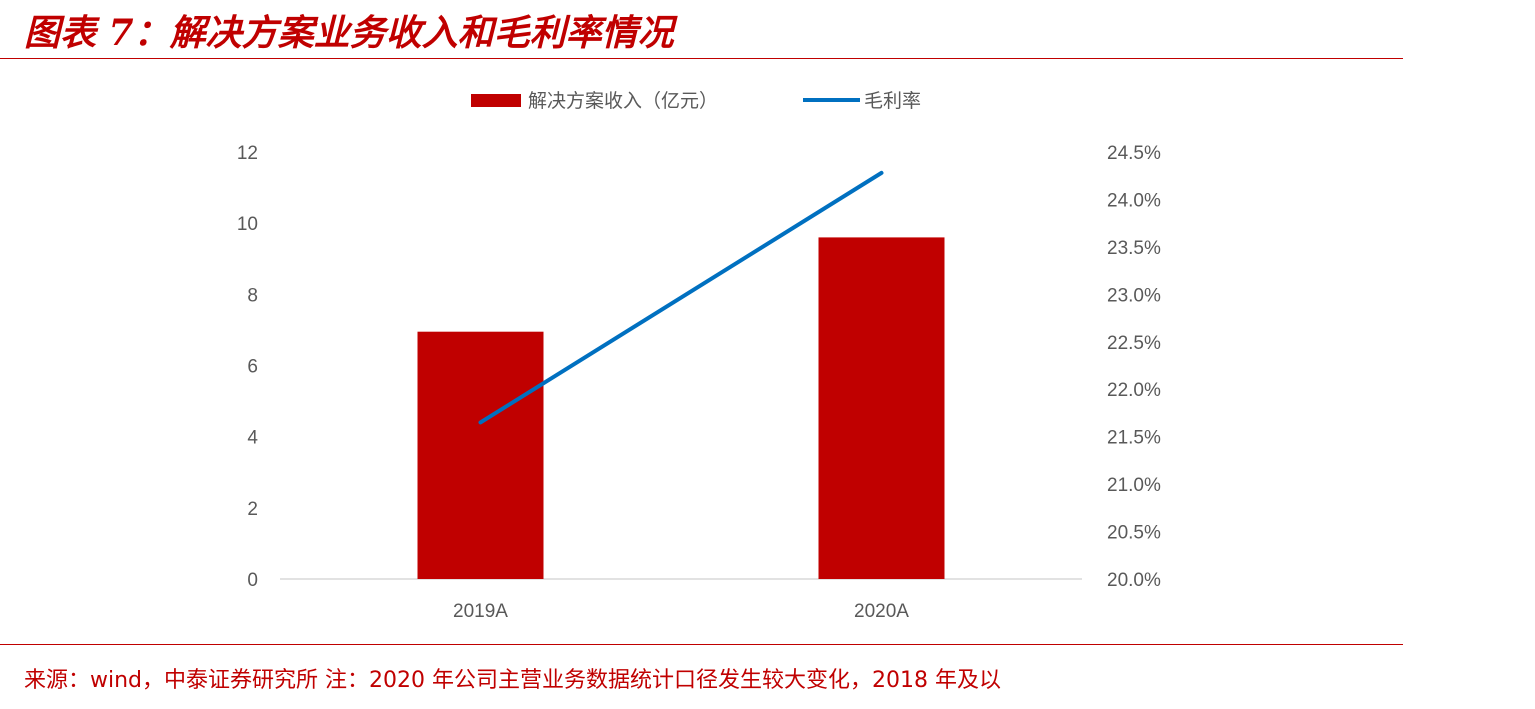 The width and height of the screenshot is (1535, 709). I want to click on legend: 解决方案收入（亿元） 毛利率, so click(696, 101).